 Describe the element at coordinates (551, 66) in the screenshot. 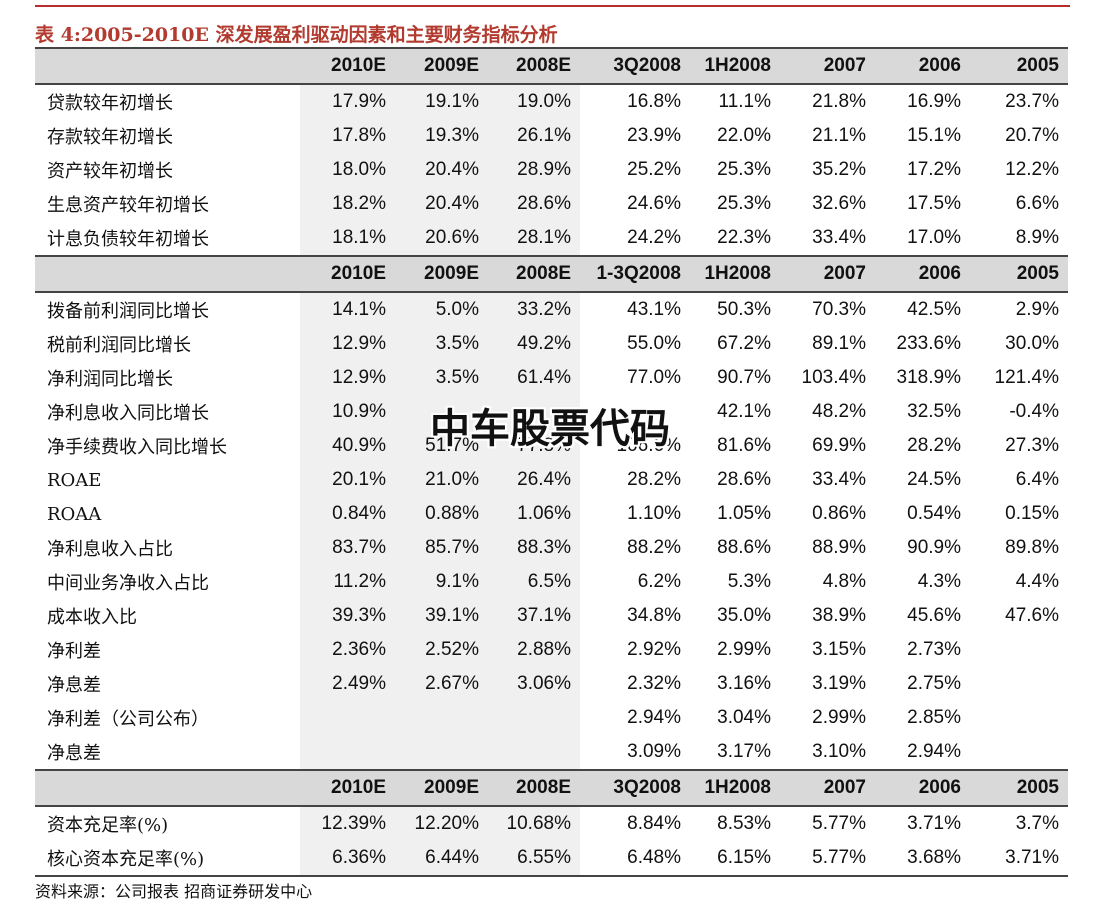

I see `header-row: 2010E 2009E 2008E 3Q2008 1H2008 2007 2006 2005` at that location.